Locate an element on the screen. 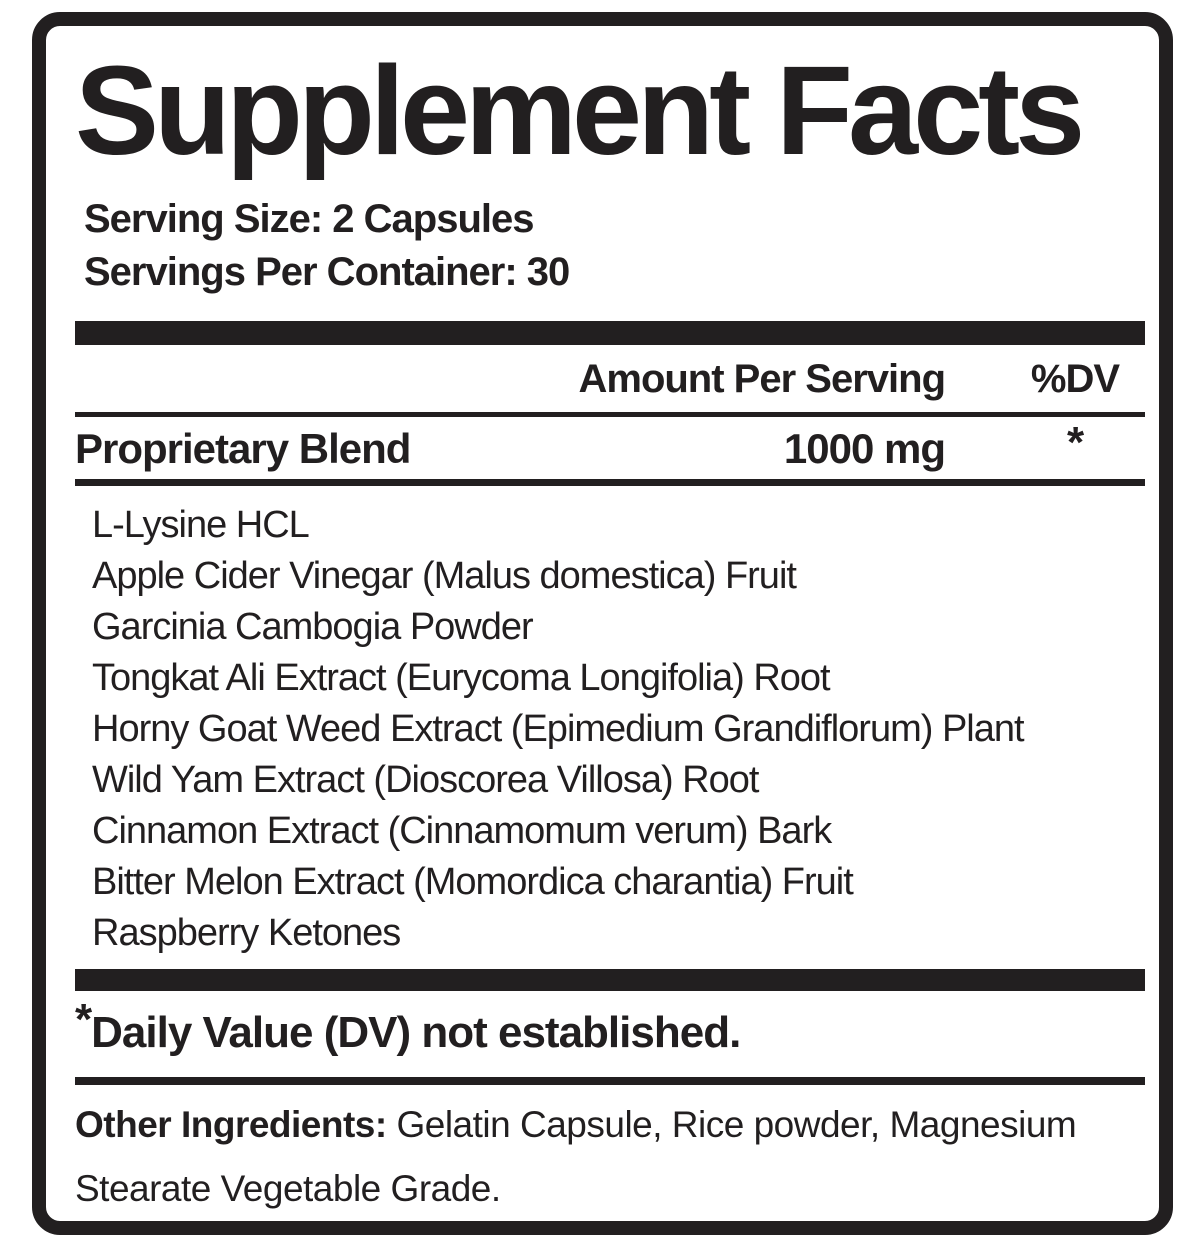 The image size is (1203, 1250). amount-per-serving-header: Amount Per Serving is located at coordinates (762, 379).